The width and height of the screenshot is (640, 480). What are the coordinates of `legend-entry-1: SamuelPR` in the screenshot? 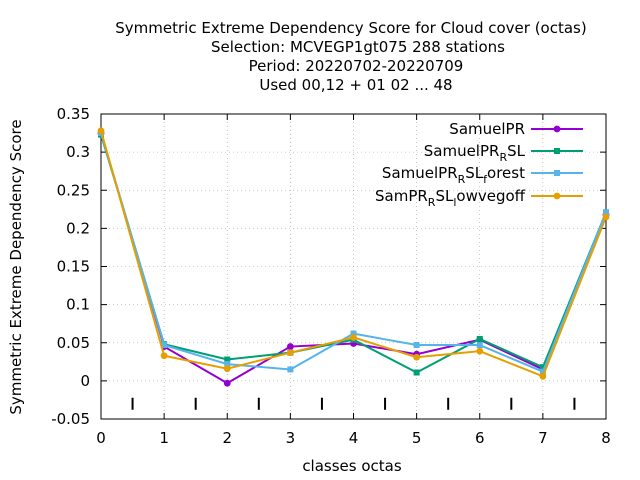 It's located at (516, 129).